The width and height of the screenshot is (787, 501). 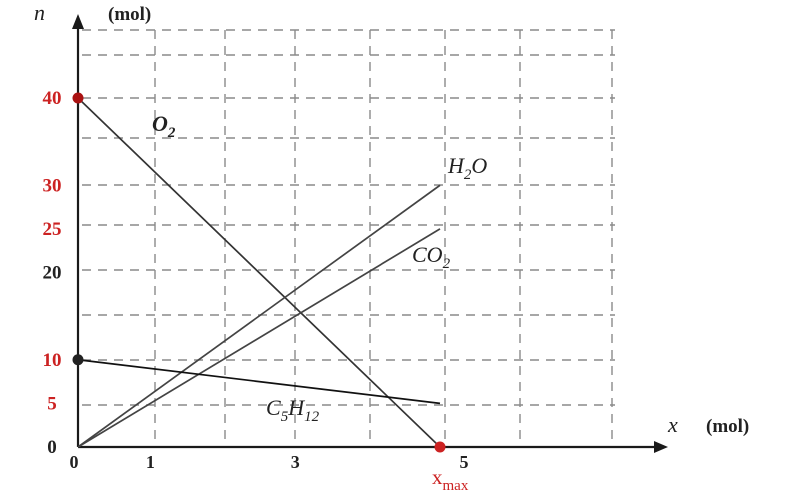 I want to click on y-axis-unit: (mol), so click(x=129, y=14).